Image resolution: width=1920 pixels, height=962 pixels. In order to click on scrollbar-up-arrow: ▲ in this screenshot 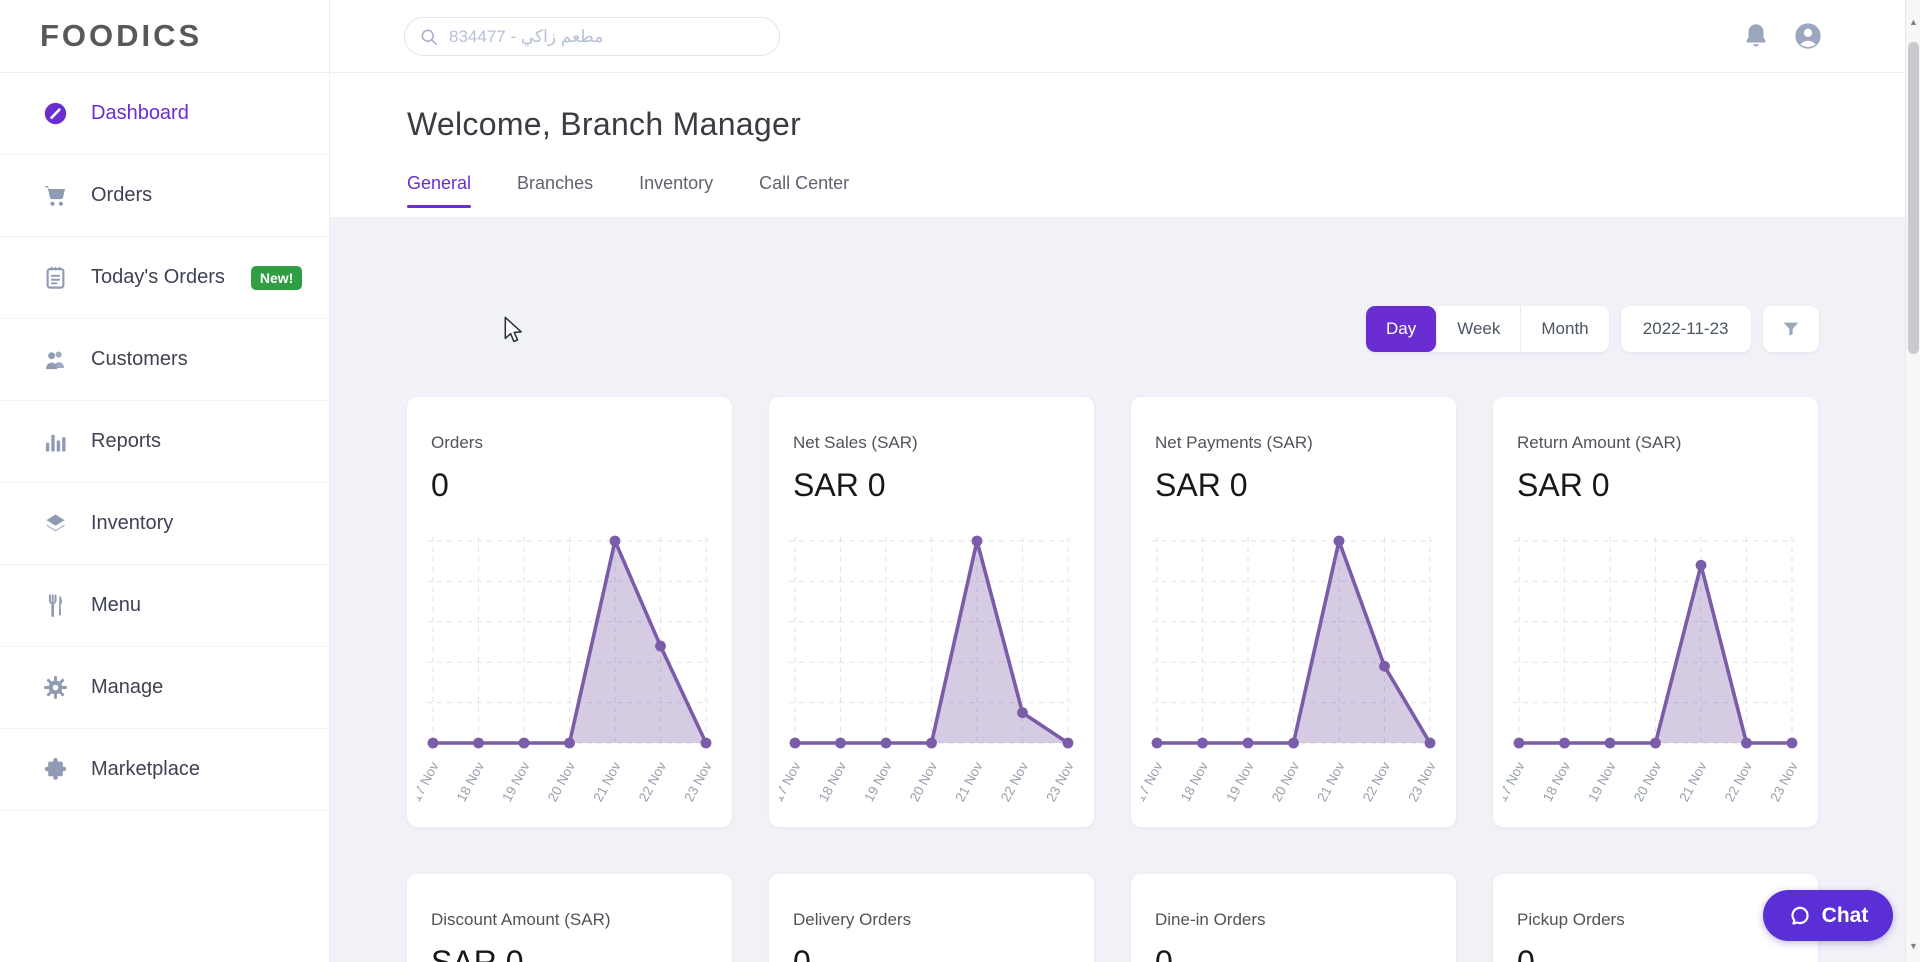, I will do `click(1913, 22)`.